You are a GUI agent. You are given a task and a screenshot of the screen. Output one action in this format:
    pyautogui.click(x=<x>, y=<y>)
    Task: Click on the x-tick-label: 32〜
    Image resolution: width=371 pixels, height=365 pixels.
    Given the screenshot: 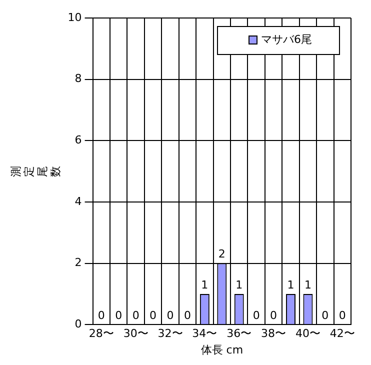 What is the action you would take?
    pyautogui.click(x=170, y=333)
    